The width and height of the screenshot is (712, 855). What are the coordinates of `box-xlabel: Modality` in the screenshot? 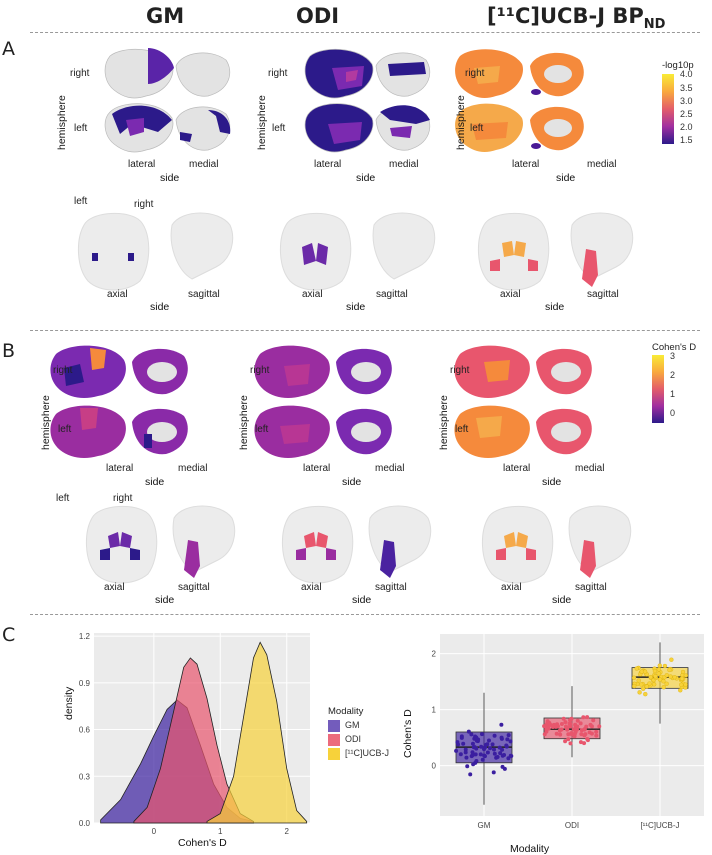 It's located at (530, 849).